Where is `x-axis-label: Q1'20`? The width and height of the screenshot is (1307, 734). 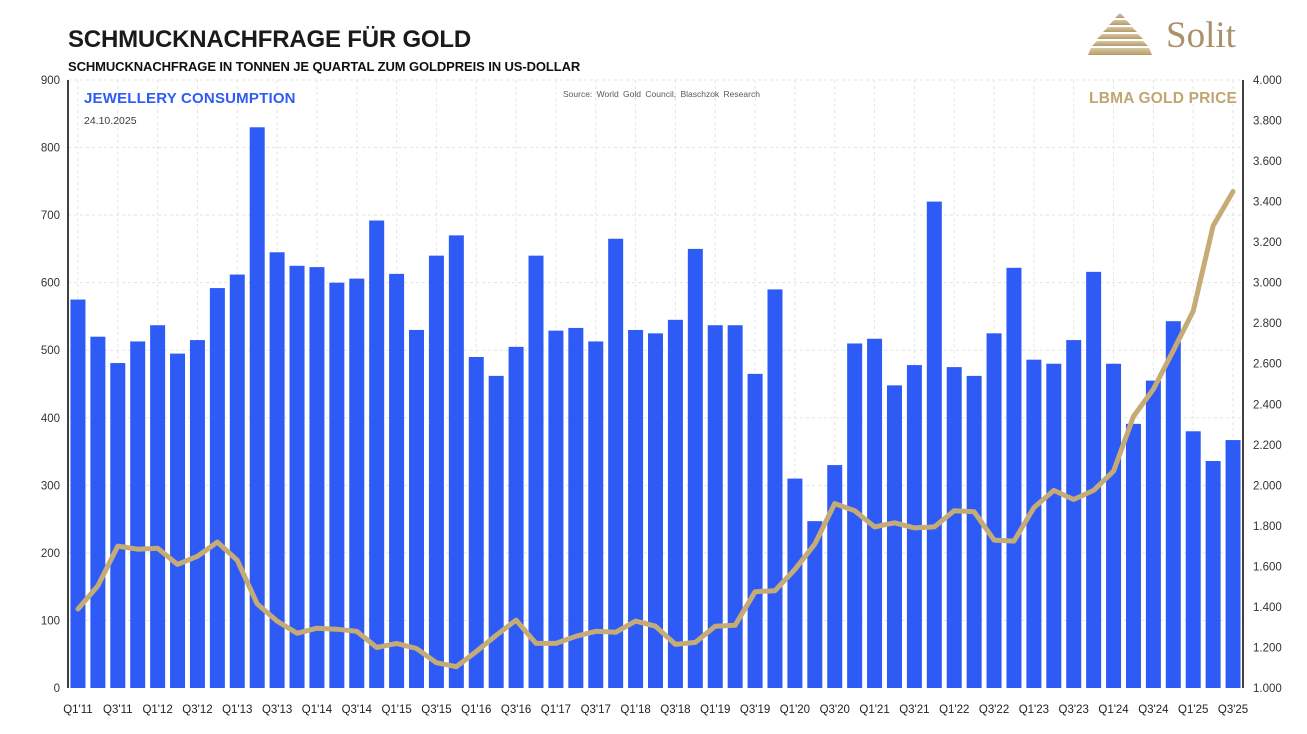 x-axis-label: Q1'20 is located at coordinates (795, 710).